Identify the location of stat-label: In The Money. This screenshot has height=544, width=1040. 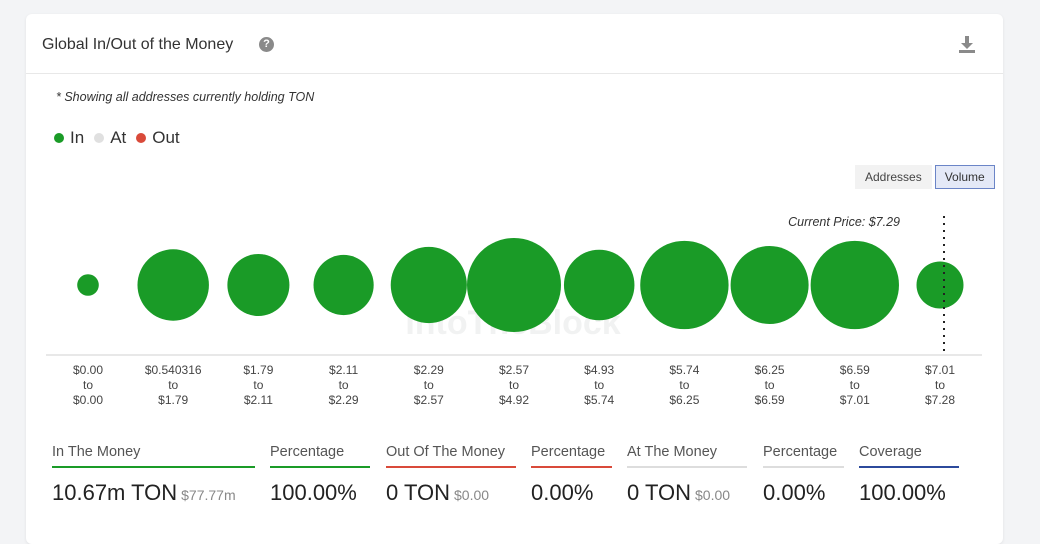
(96, 452).